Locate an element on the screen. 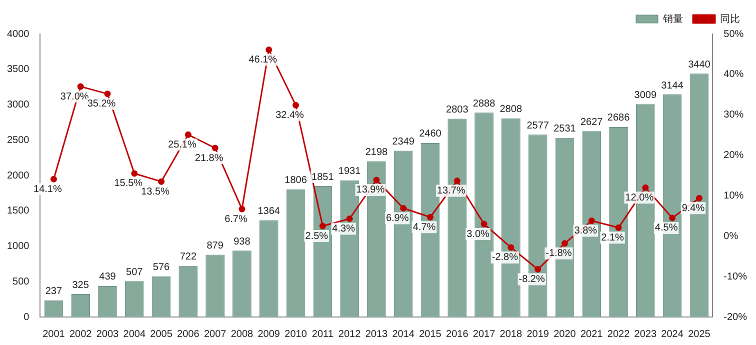  x-tick-label: 2022 is located at coordinates (618, 334).